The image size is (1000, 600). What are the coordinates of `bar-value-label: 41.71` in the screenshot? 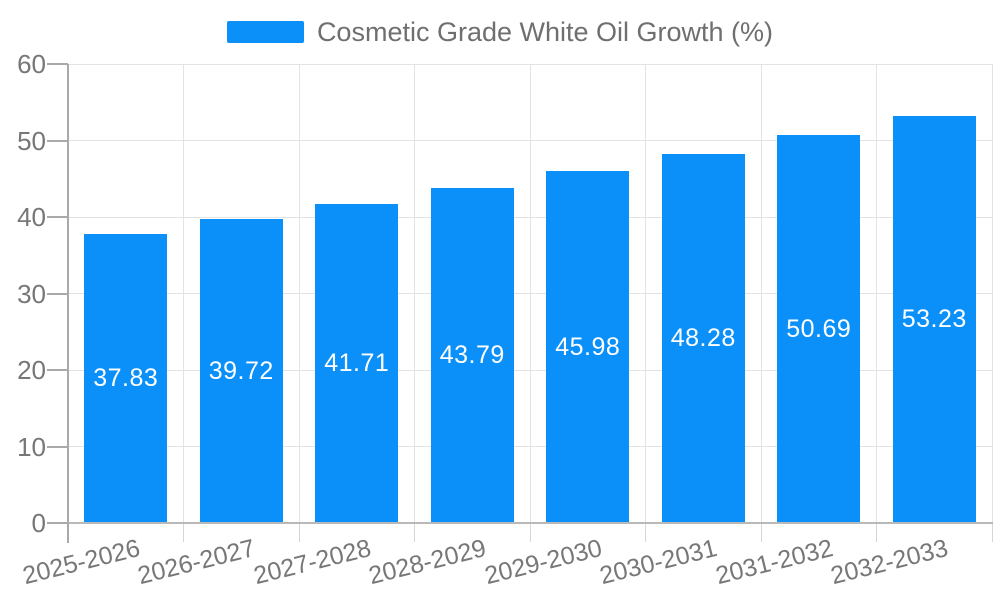 It's located at (357, 362).